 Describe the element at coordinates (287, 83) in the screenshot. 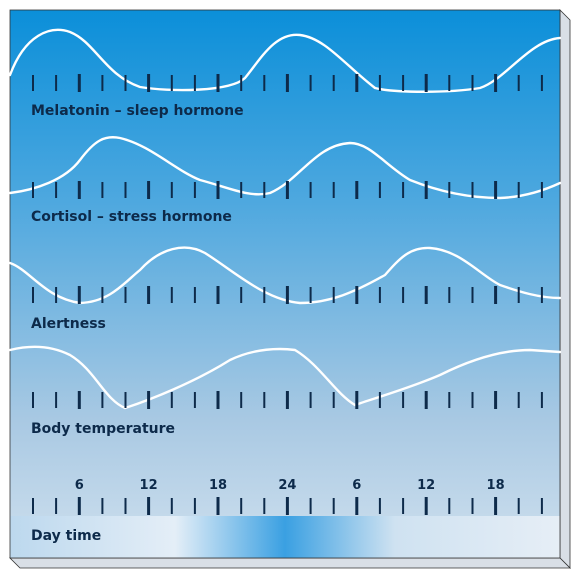

I see `tick-row-melatonin` at that location.